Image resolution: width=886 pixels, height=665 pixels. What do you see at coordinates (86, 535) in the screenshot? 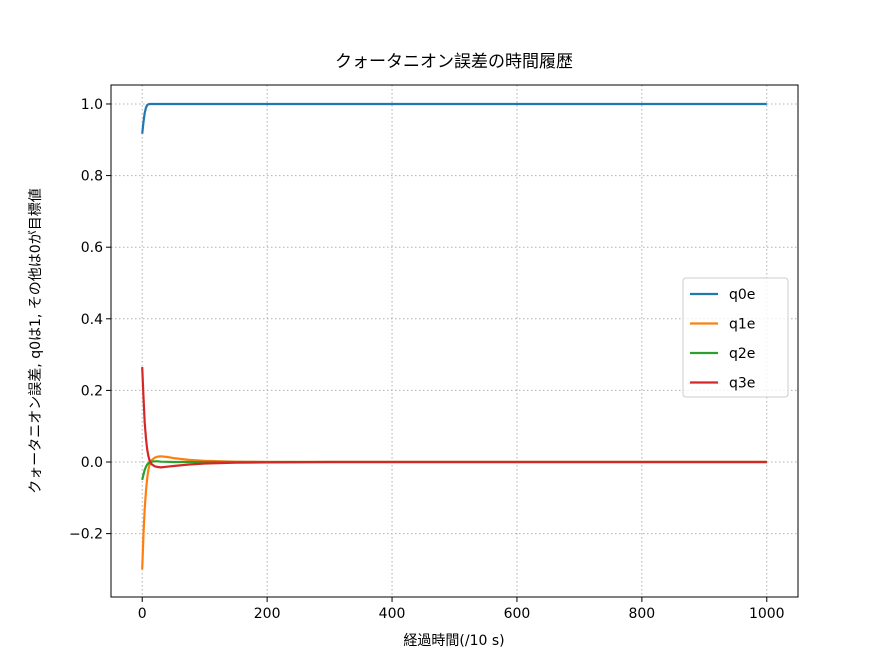
I see `y-tick-label: −0.2` at bounding box center [86, 535].